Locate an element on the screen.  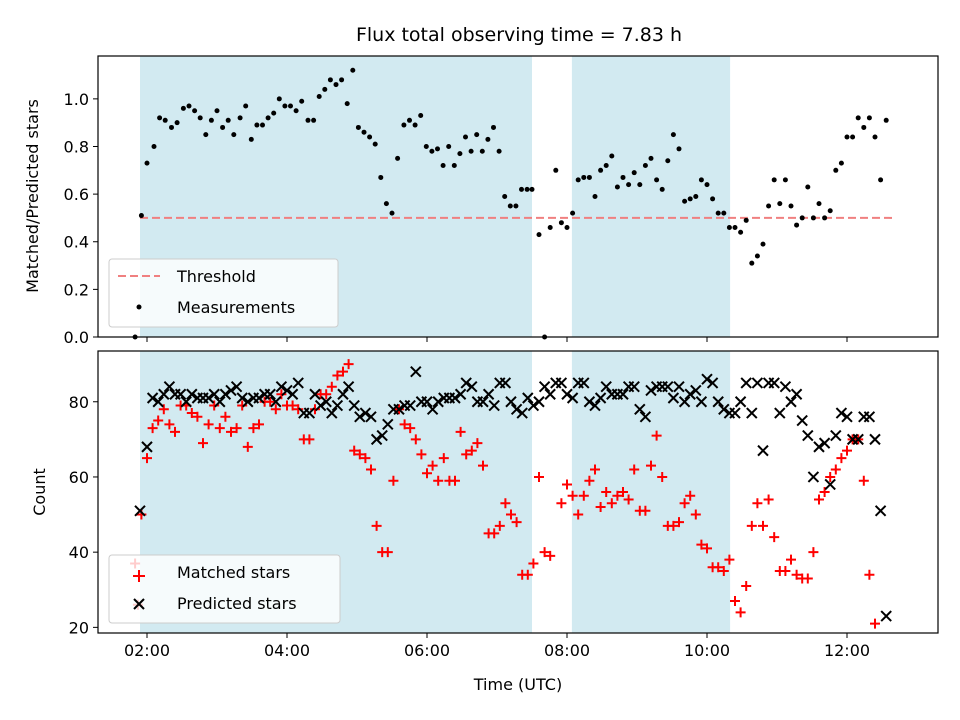
x-tick-label: 02:00 is located at coordinates (147, 650).